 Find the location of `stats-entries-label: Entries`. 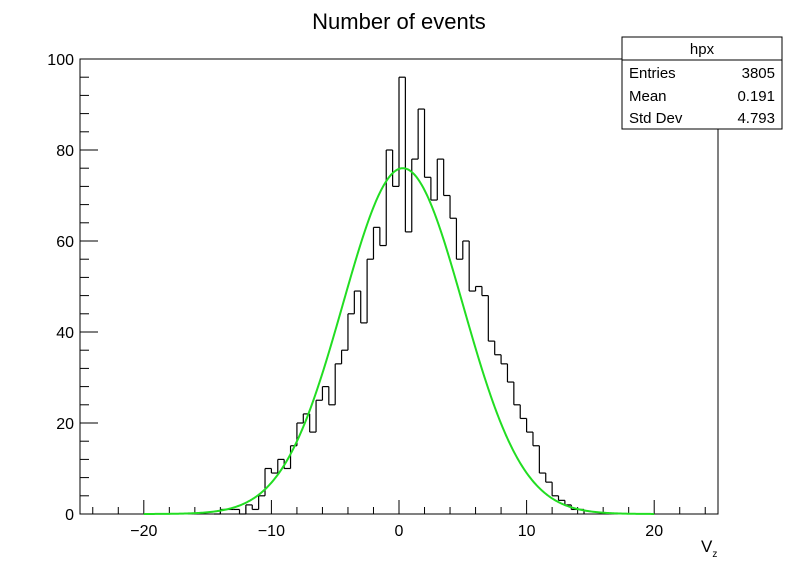

stats-entries-label: Entries is located at coordinates (652, 73).